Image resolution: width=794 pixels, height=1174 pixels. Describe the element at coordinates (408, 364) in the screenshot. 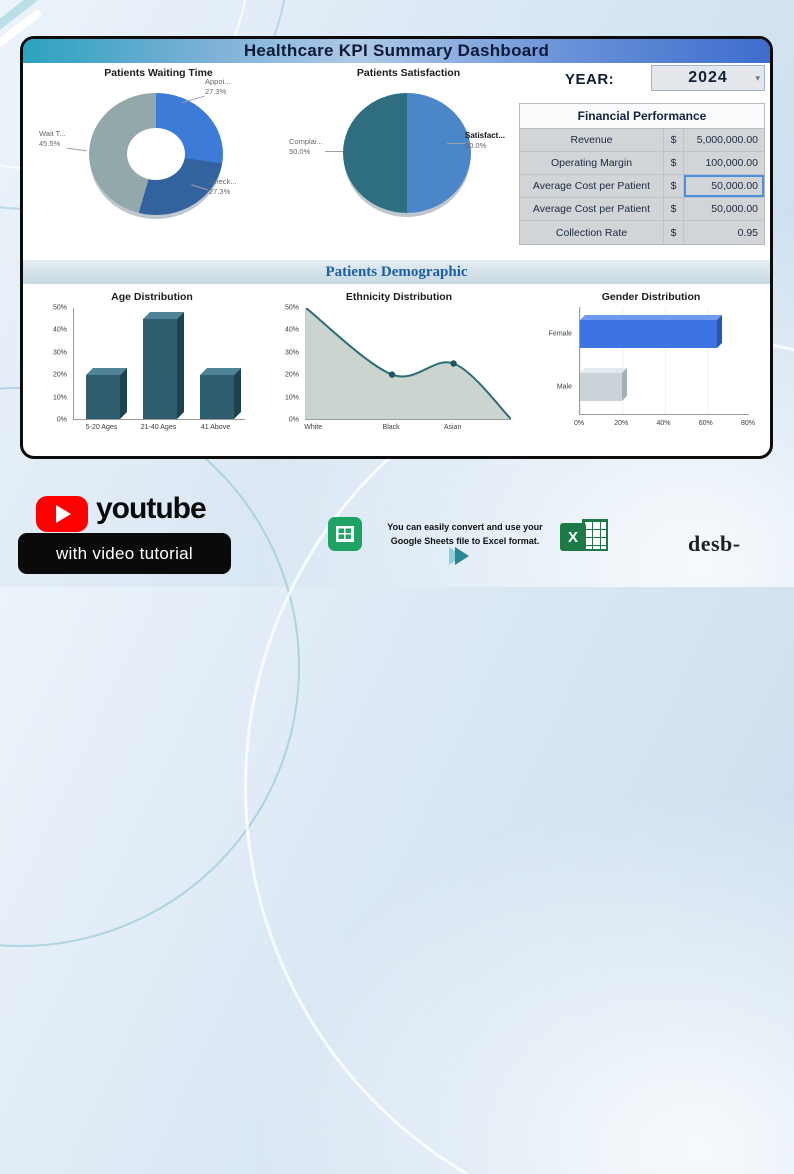

I see `ethnicity-plot` at that location.